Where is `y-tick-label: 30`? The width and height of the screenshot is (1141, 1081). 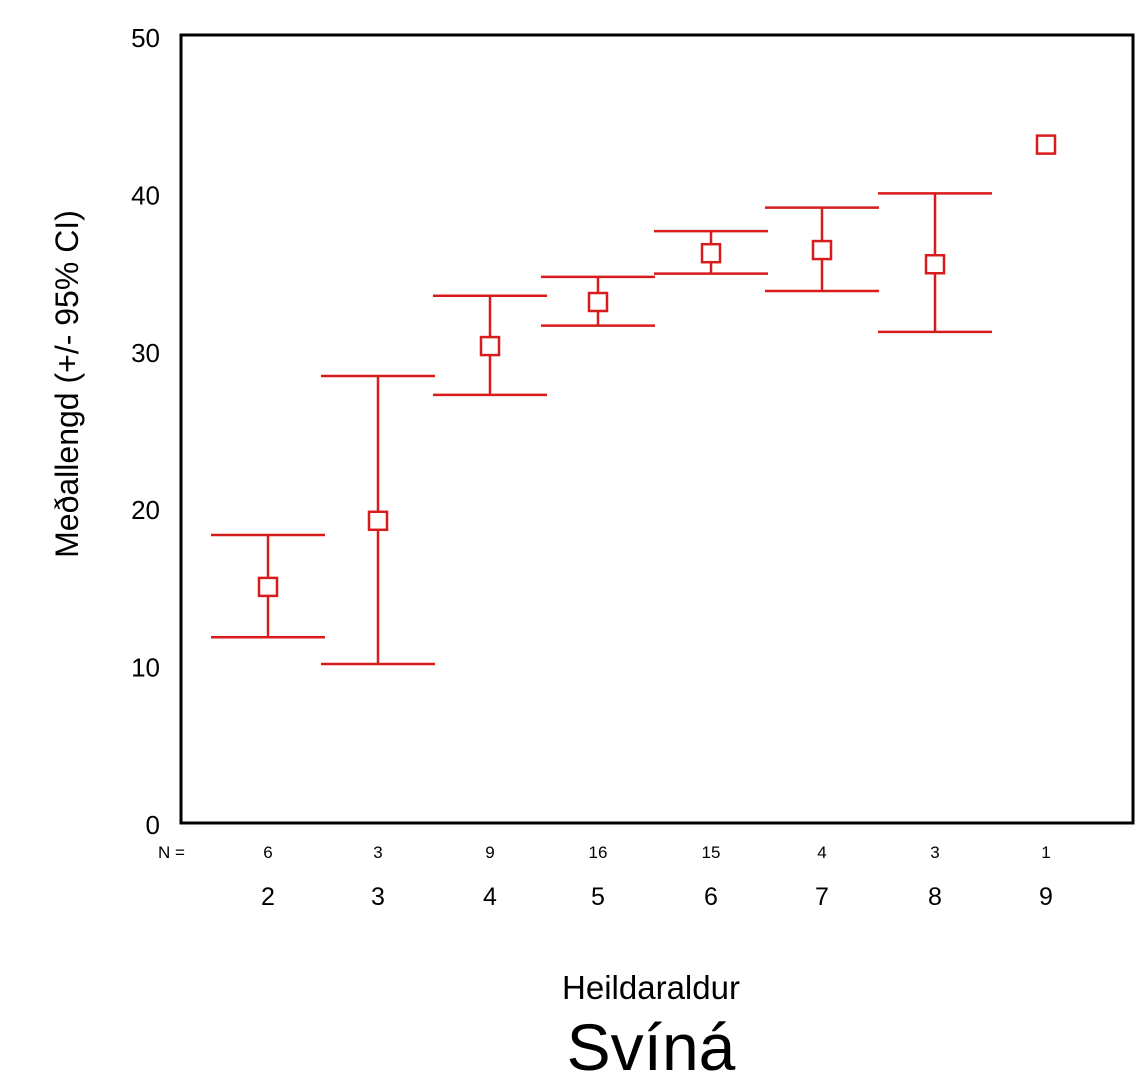
y-tick-label: 30 is located at coordinates (145, 353).